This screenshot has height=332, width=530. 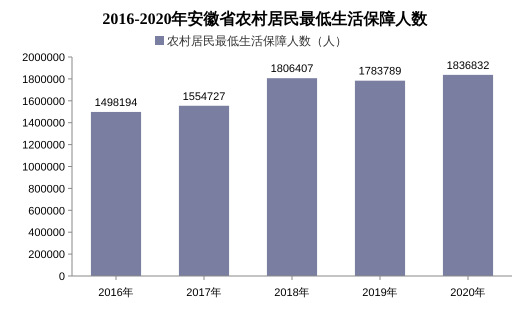 I want to click on data-label: 1498194, so click(x=116, y=102).